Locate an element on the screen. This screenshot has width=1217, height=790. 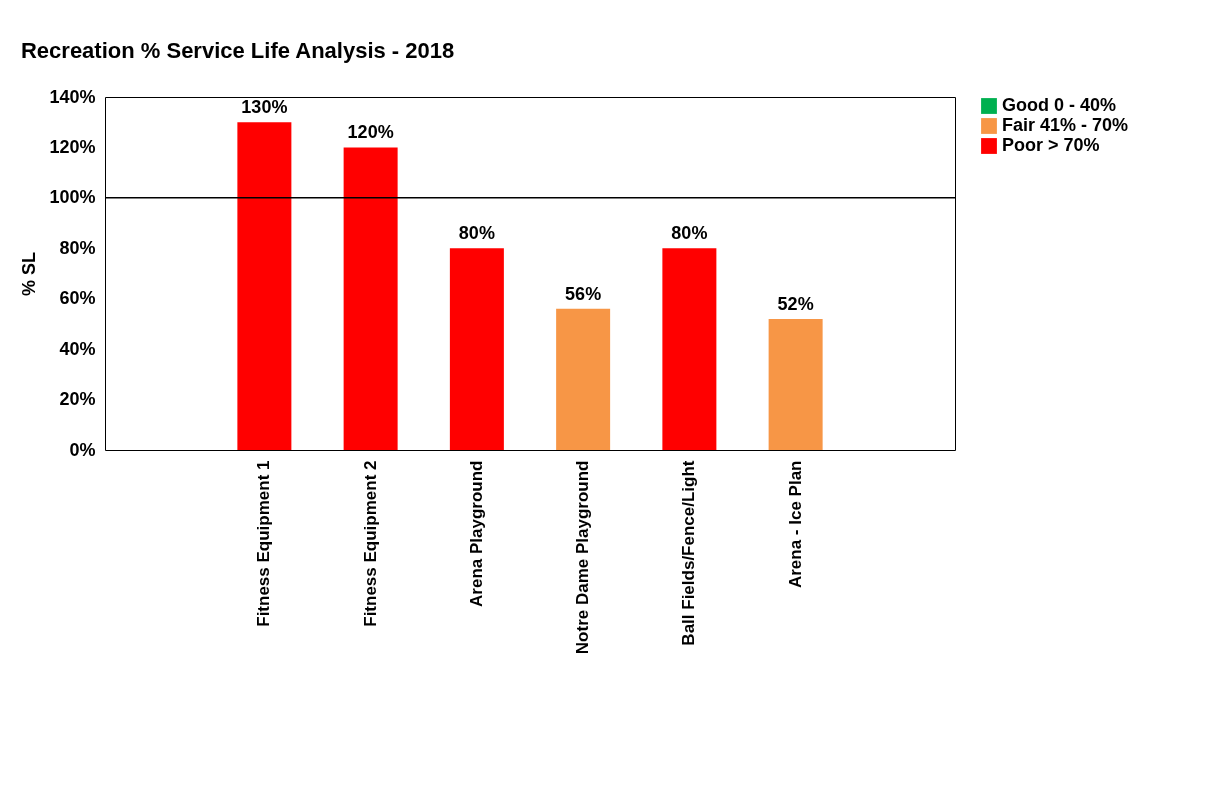
legend-label: Good 0 - 40% is located at coordinates (1059, 105).